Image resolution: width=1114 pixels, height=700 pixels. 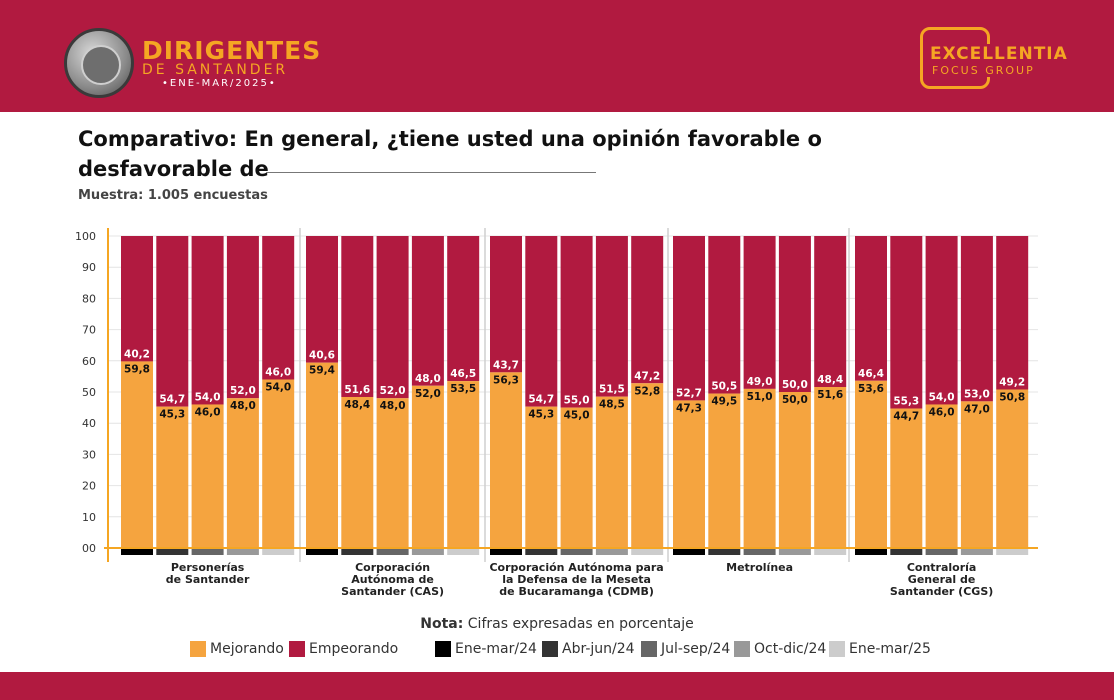 What do you see at coordinates (463, 374) in the screenshot?
I see `data-label-worsening: 46,5` at bounding box center [463, 374].